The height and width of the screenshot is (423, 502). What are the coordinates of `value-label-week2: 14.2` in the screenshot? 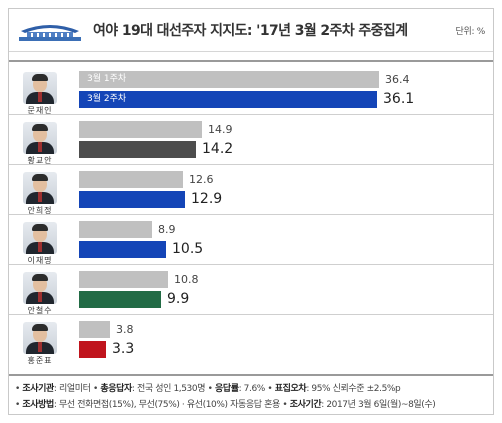 It's located at (218, 149).